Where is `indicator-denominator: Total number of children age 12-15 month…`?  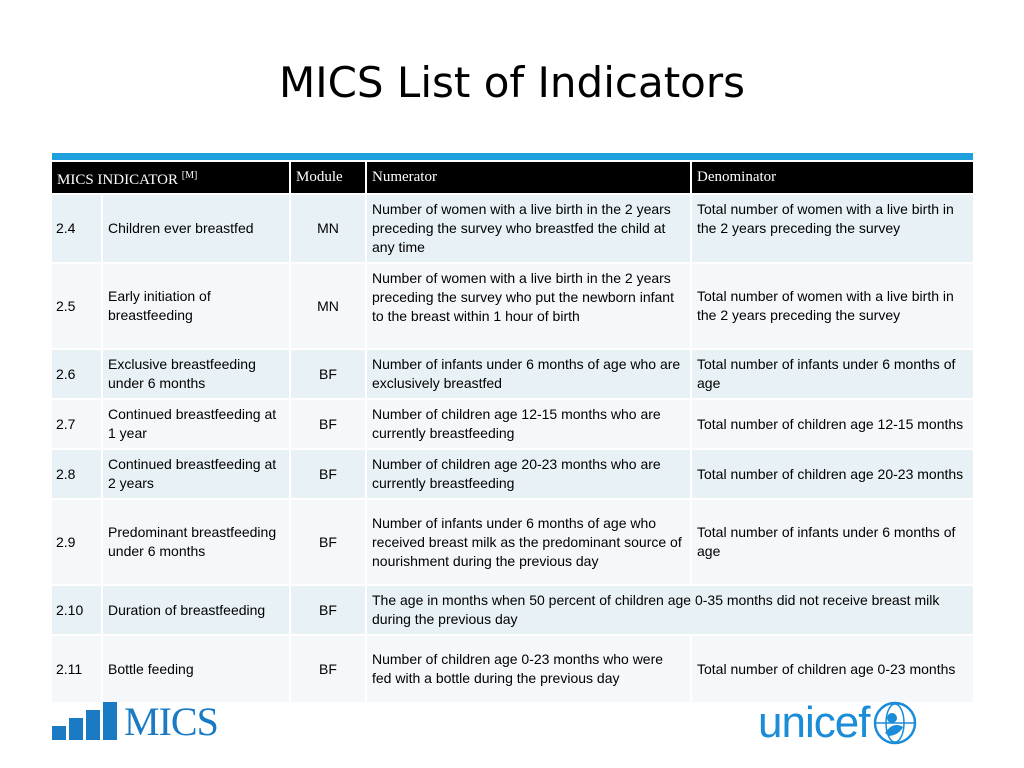 indicator-denominator: Total number of children age 12-15 month… is located at coordinates (832, 423).